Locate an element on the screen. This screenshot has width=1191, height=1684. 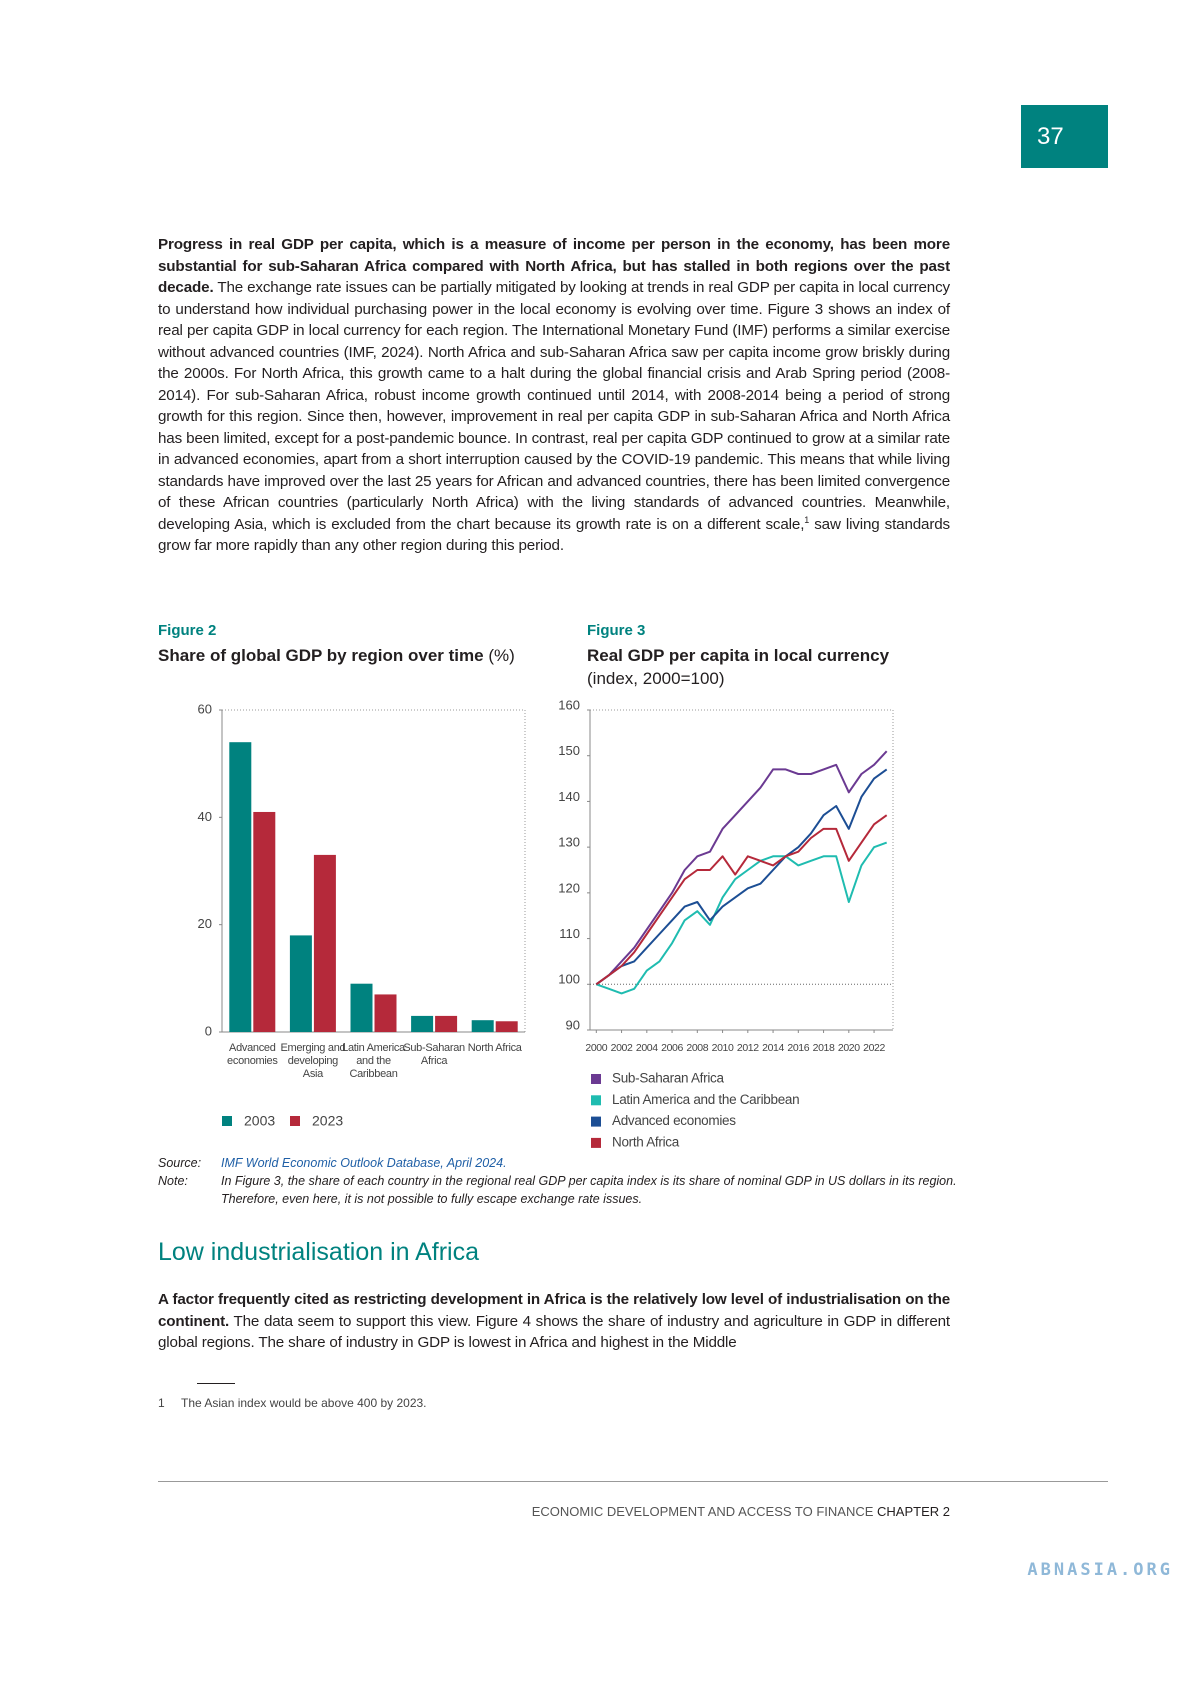
x-tick-label: Advanced economies is located at coordinates (252, 1054).